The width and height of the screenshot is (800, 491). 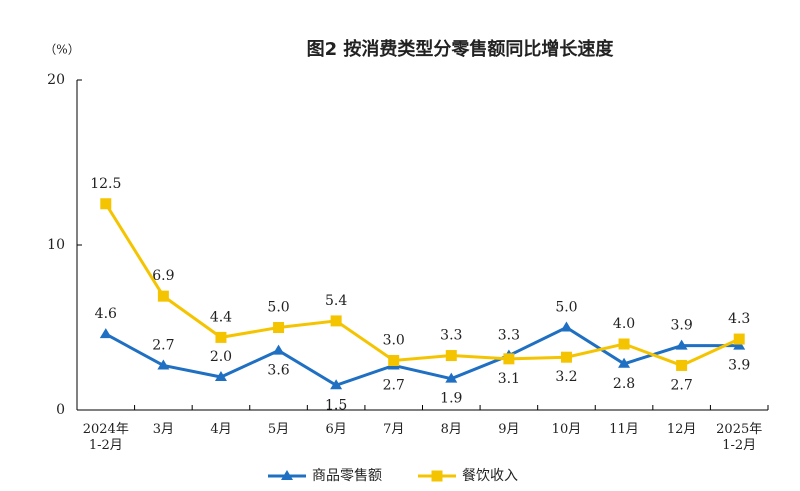 What do you see at coordinates (739, 319) in the screenshot?
I see `value-label: 4.3` at bounding box center [739, 319].